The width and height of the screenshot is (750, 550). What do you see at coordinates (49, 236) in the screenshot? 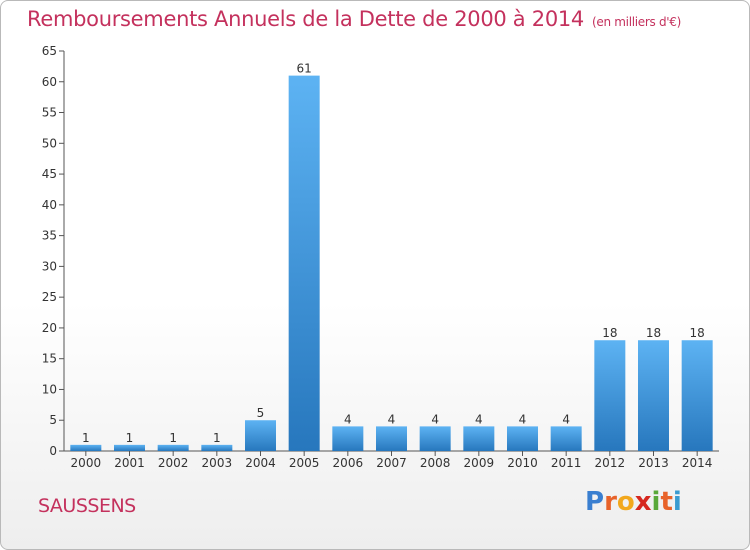
I see `y-tick-label: 35` at bounding box center [49, 236].